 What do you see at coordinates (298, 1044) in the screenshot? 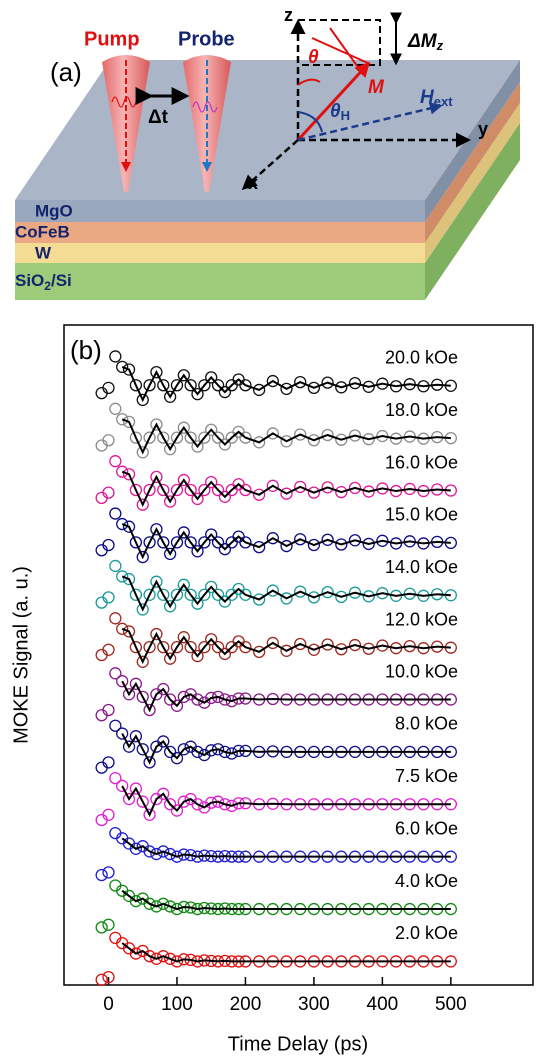
I see `x-axis-label: Time Delay (ps)` at bounding box center [298, 1044].